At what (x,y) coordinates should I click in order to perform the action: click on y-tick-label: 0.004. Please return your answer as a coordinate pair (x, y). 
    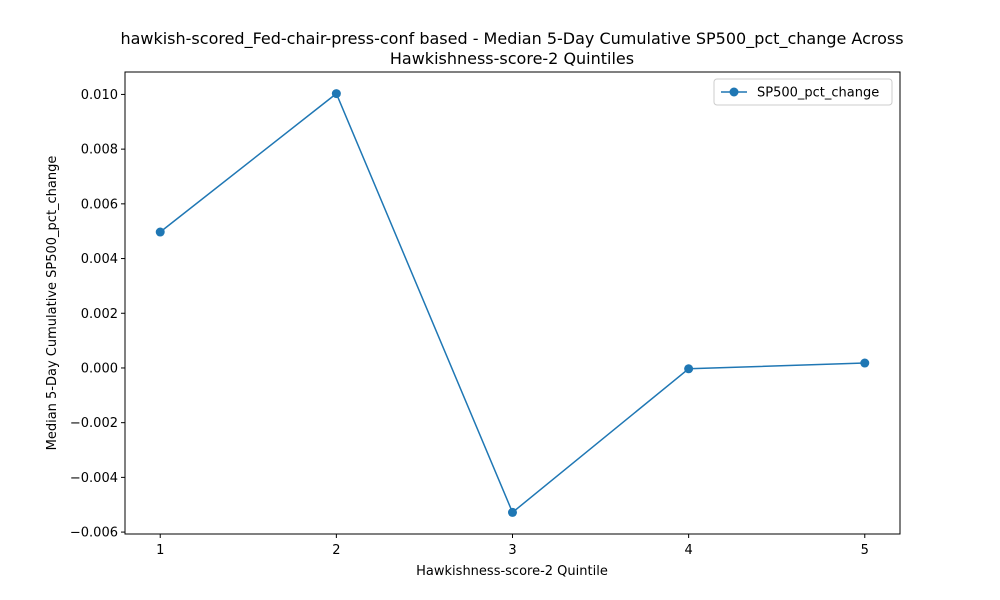
    Looking at the image, I should click on (99, 259).